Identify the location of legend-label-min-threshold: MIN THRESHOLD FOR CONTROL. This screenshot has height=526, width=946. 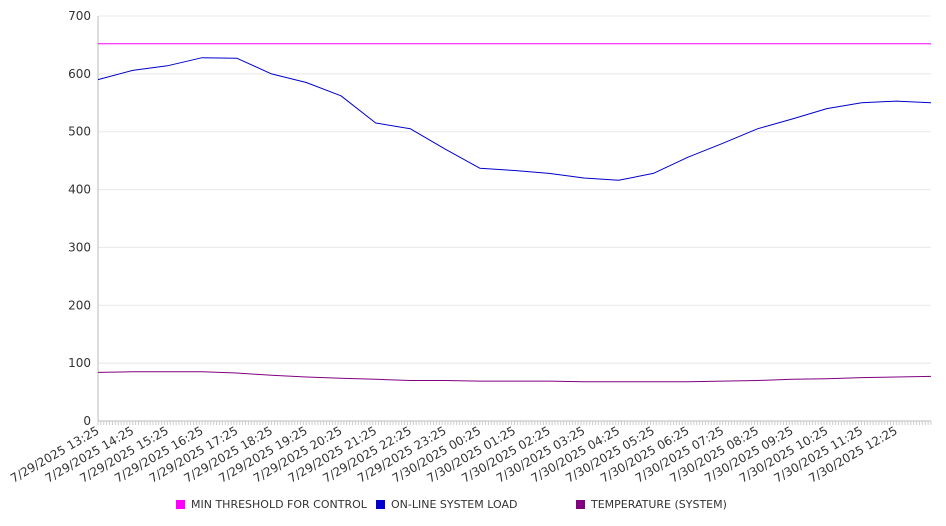
(279, 504).